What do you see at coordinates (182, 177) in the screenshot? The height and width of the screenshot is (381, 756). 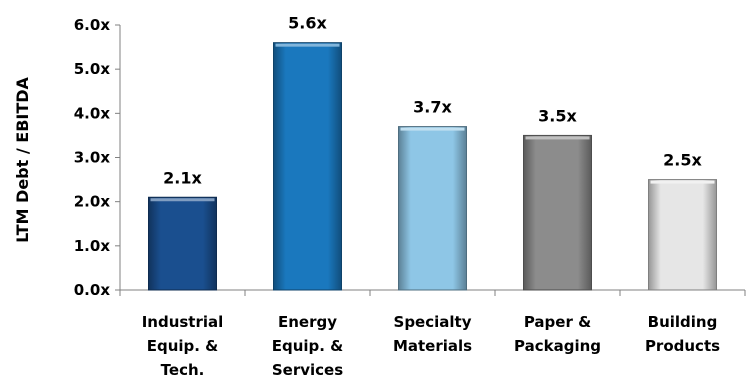 I see `data-label: 2.1x` at bounding box center [182, 177].